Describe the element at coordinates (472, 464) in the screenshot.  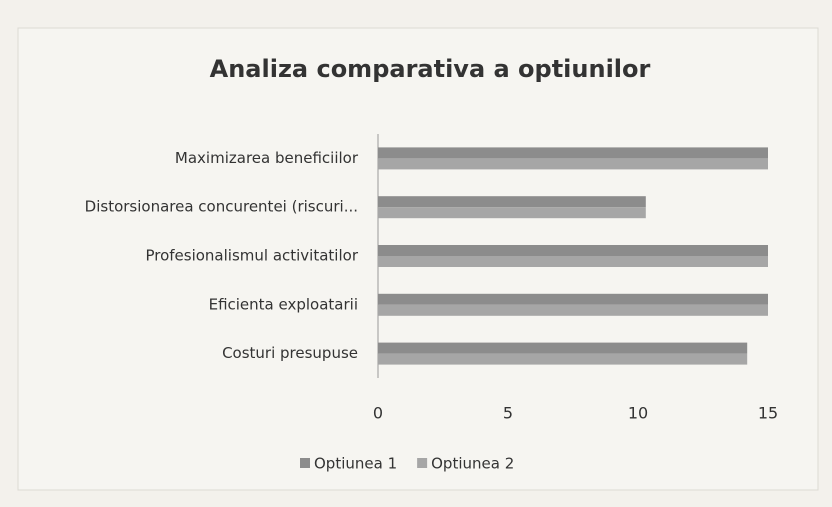
I see `legend-label: Optiunea 2` at that location.